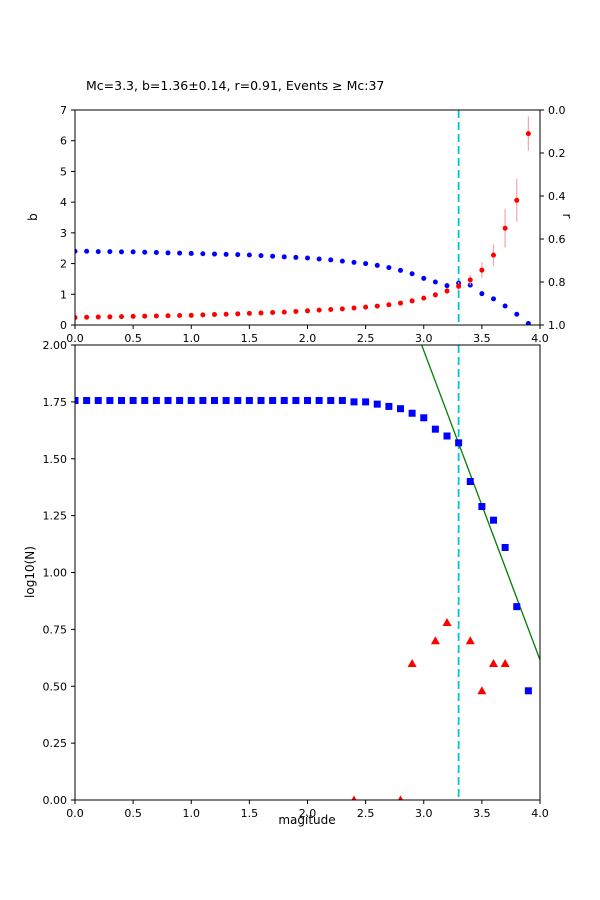 This screenshot has width=600, height=900. Describe the element at coordinates (55, 459) in the screenshot. I see `svg-text: 1.50` at that location.